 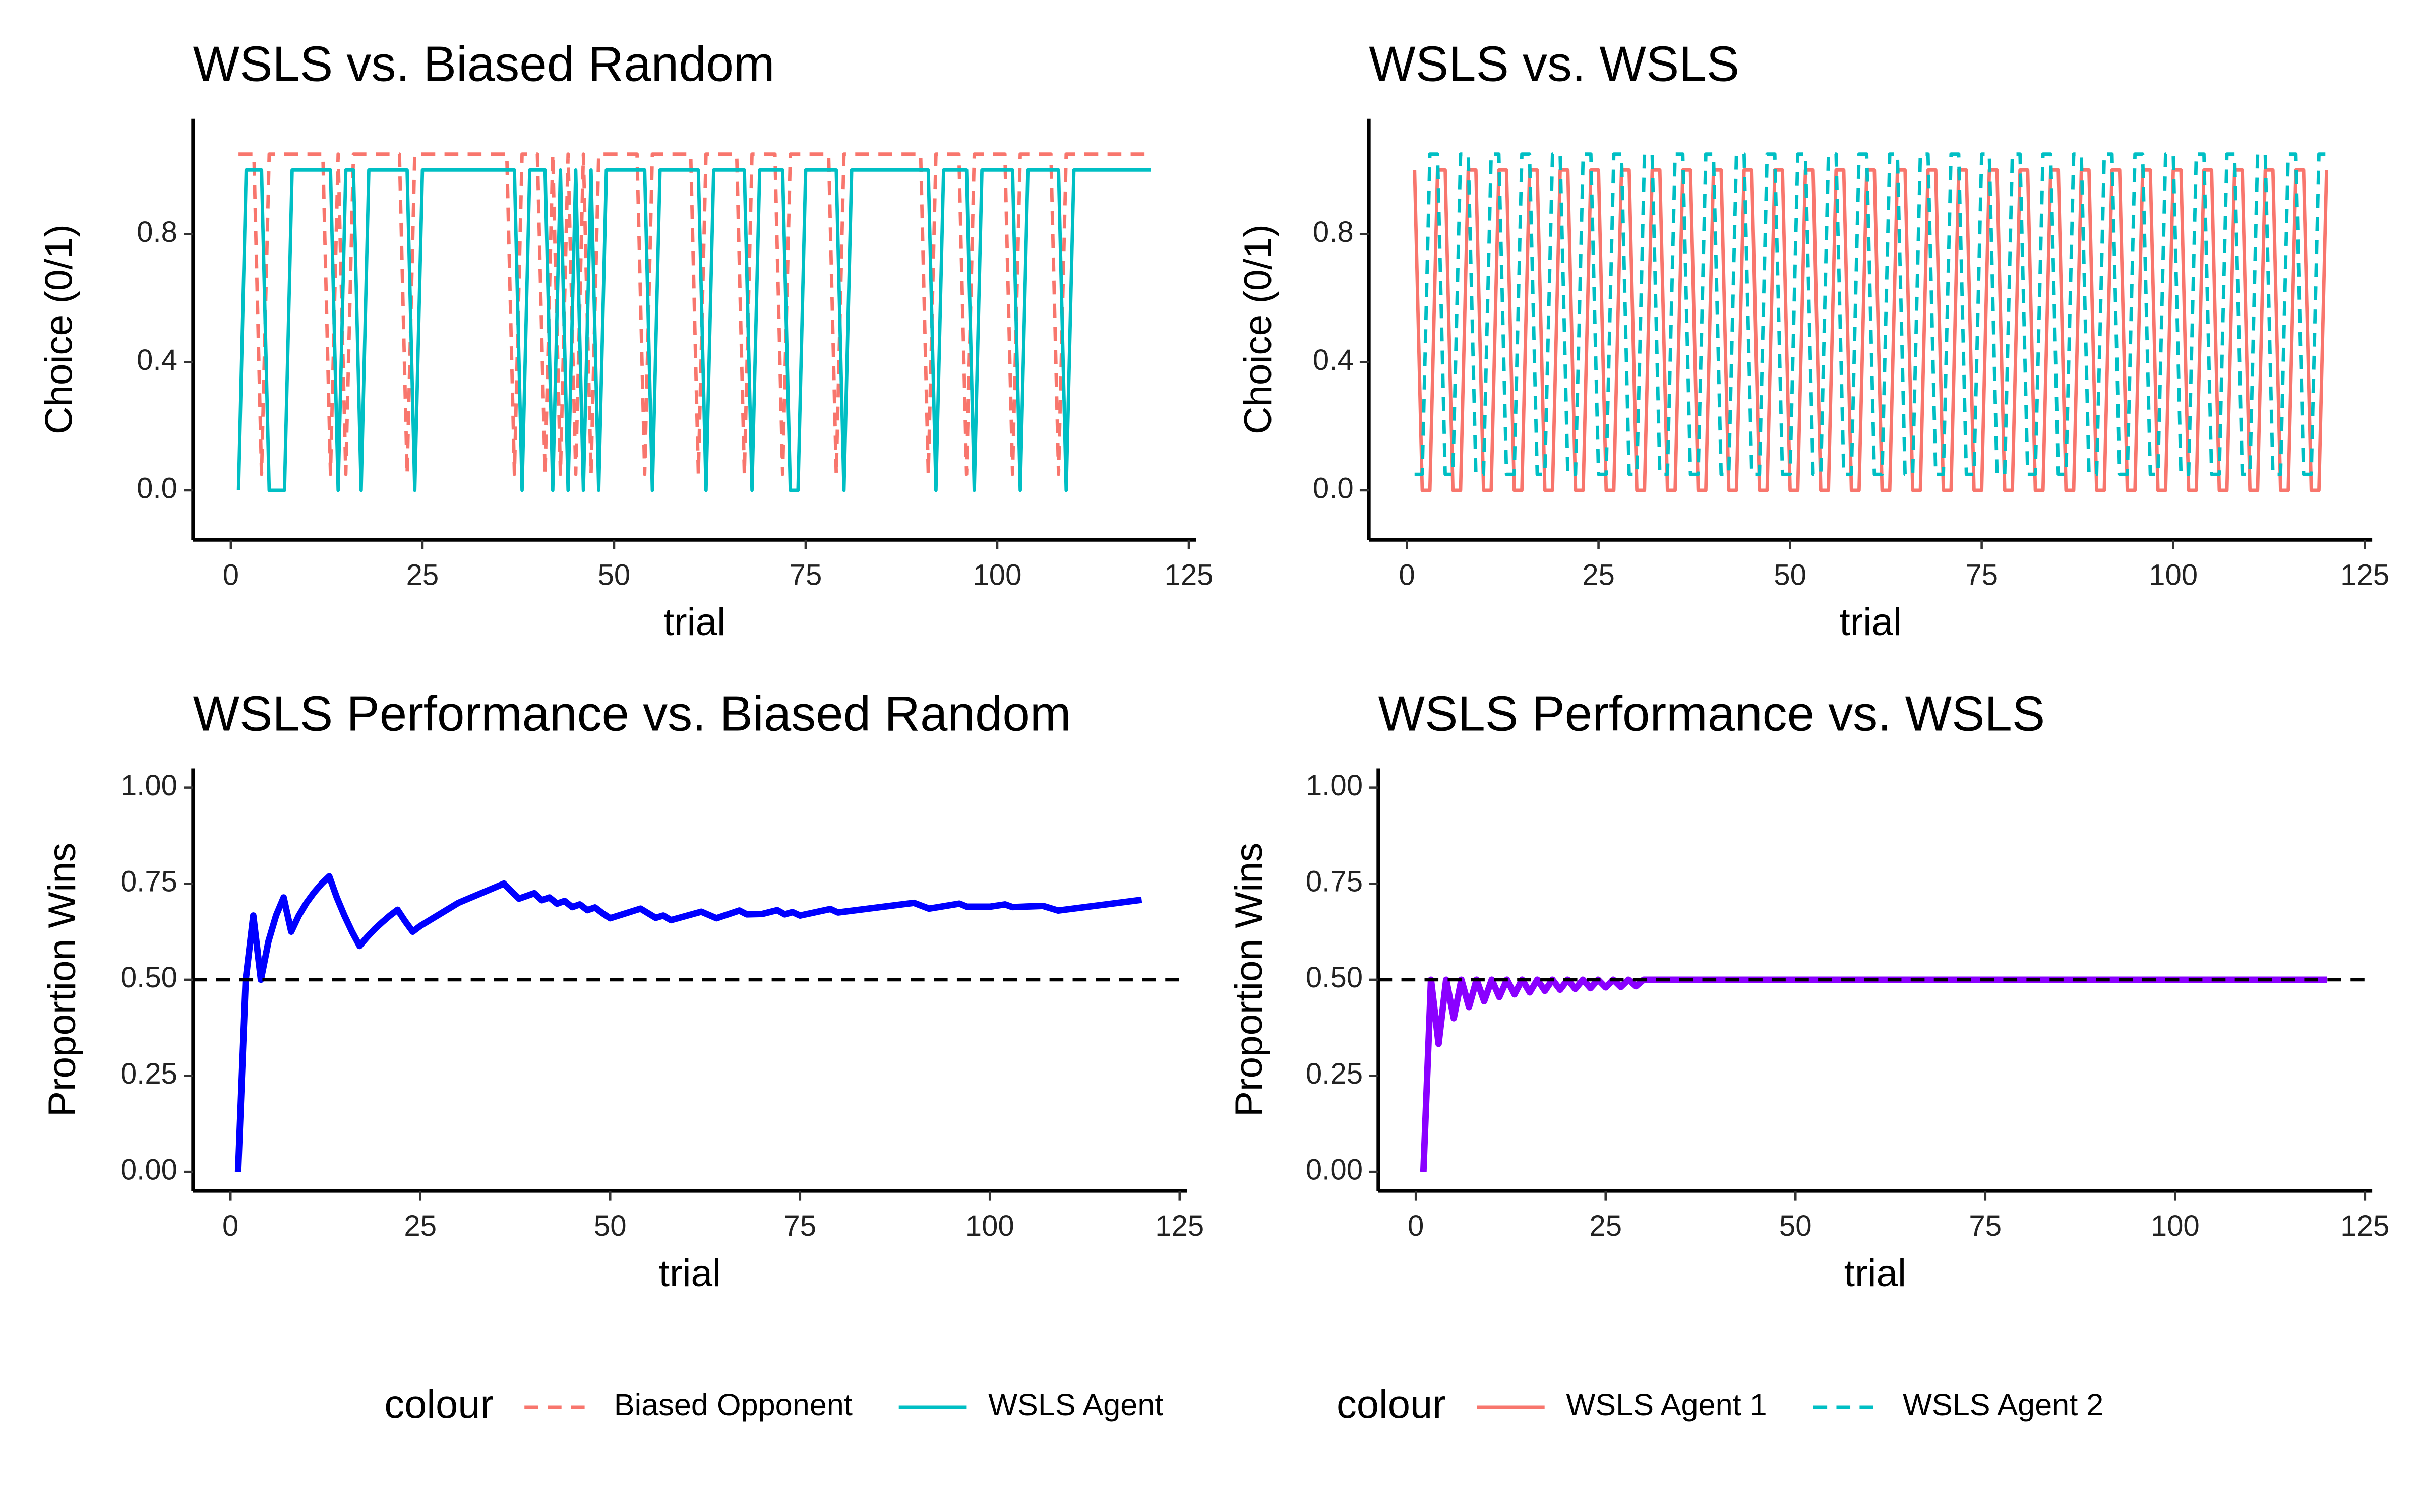 I want to click on panel-title: WSLS vs. WSLS, so click(x=1554, y=64).